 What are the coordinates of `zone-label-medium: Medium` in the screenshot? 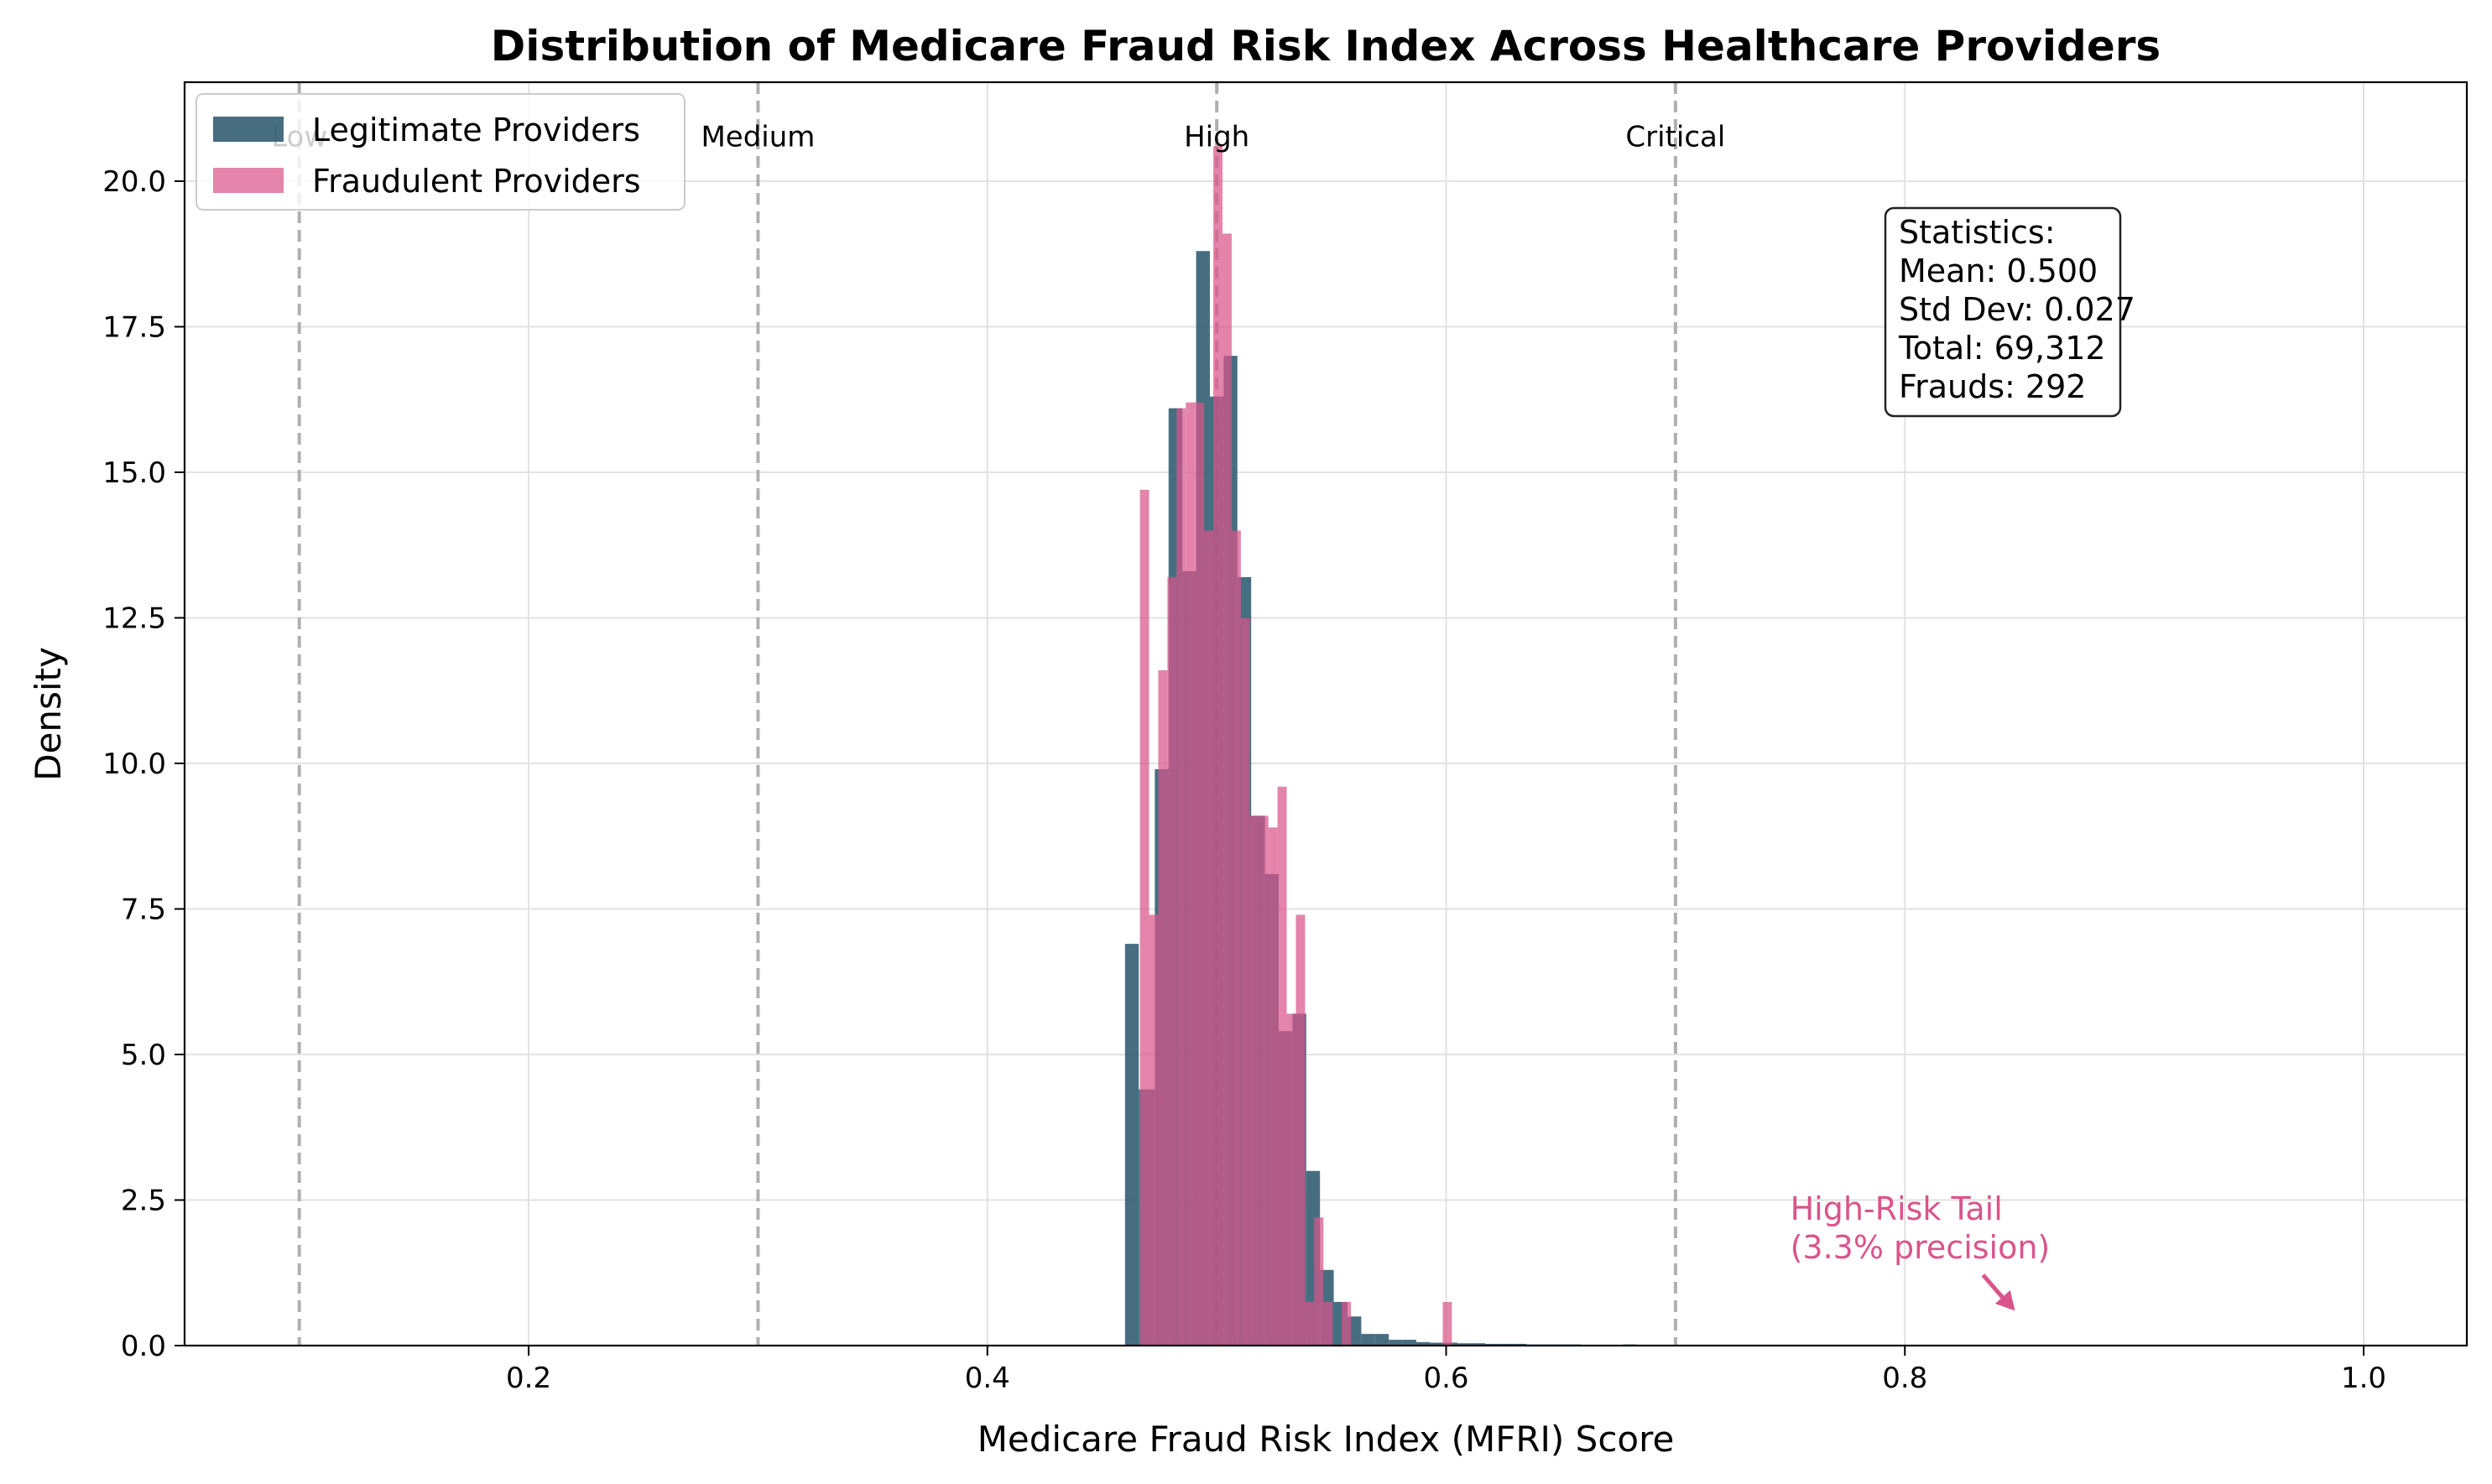 It's located at (758, 137).